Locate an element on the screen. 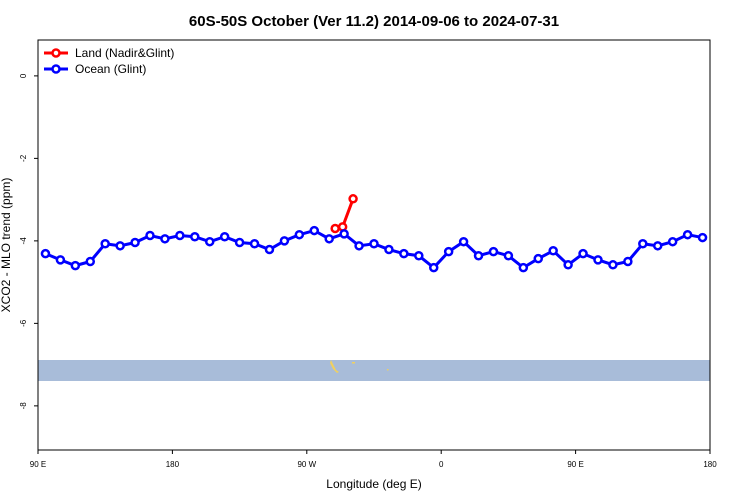  y-axis-label: XCO2 - MLO trend (ppm) is located at coordinates (6, 245).